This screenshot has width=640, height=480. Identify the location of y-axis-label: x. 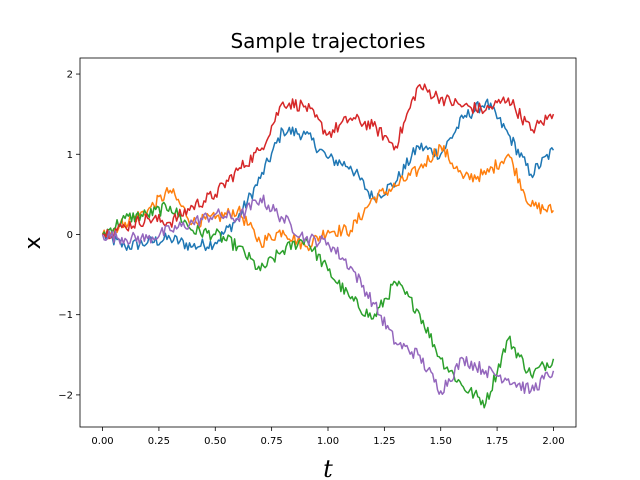
(33, 242).